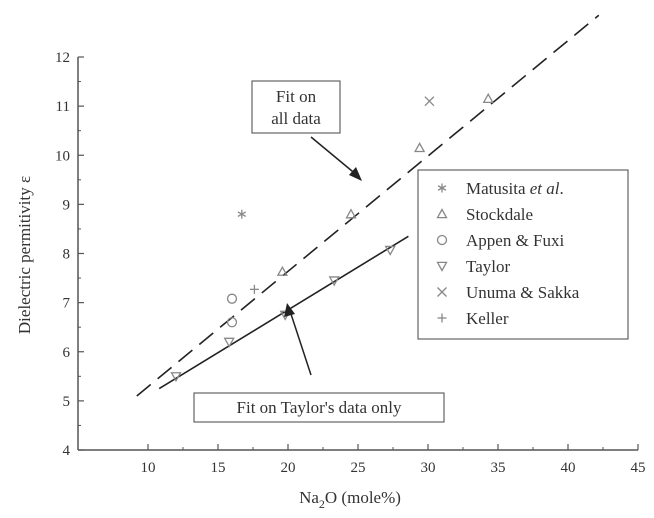  What do you see at coordinates (442, 253) in the screenshot?
I see `legend-markers` at bounding box center [442, 253].